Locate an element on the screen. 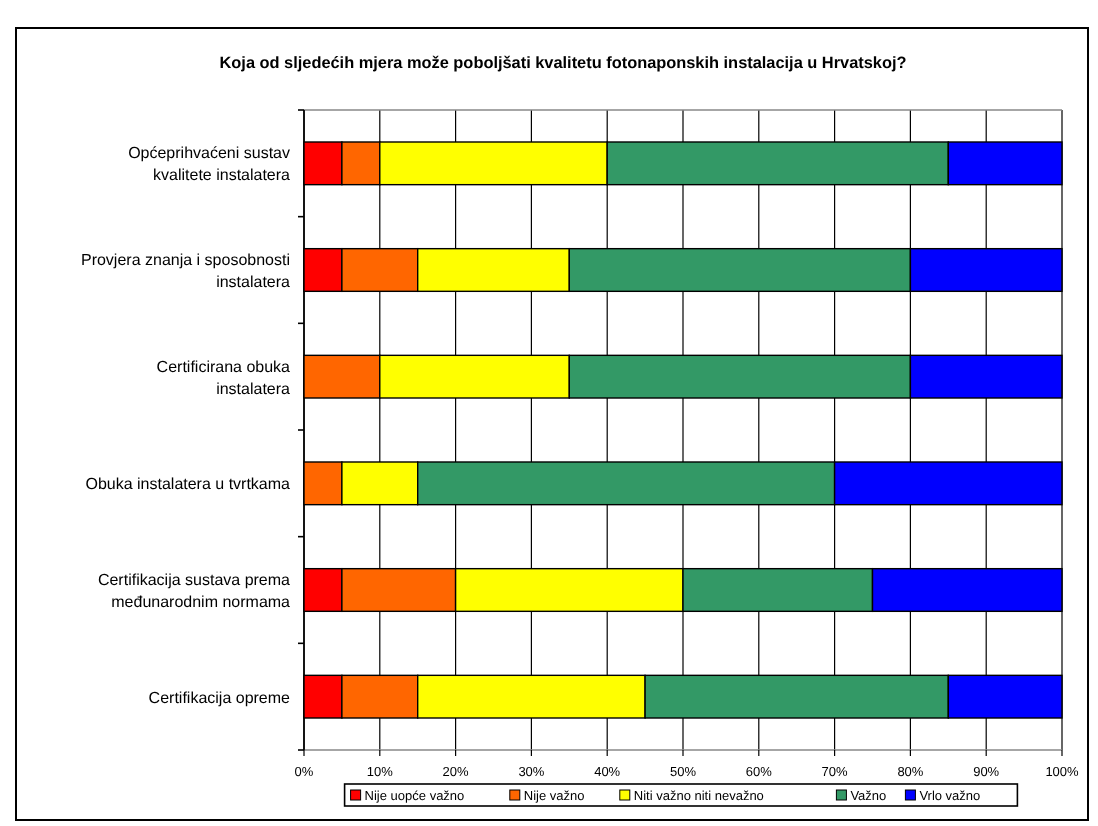 The height and width of the screenshot is (826, 1098). y-tick-label: Certificirana obuka instalatera is located at coordinates (224, 377).